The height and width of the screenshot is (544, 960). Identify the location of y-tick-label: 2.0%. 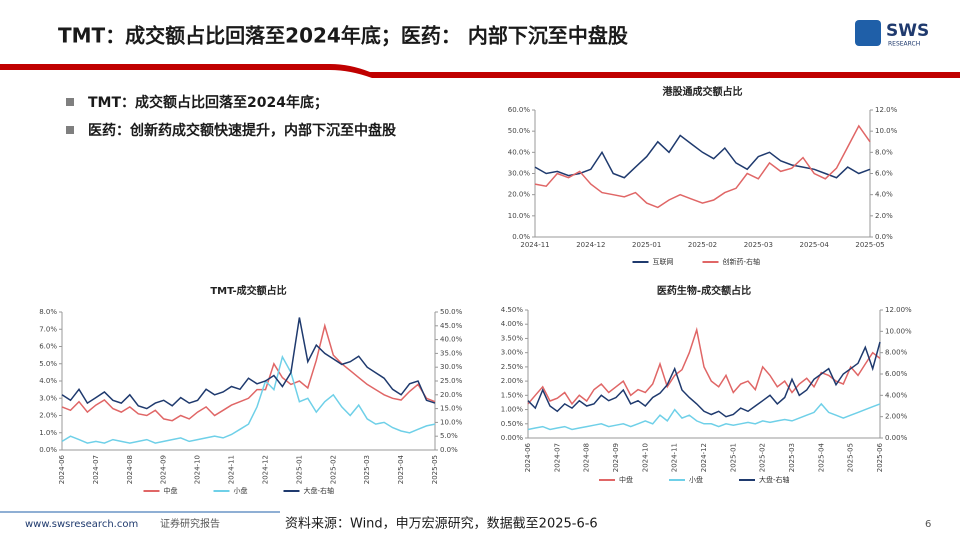
(48, 416).